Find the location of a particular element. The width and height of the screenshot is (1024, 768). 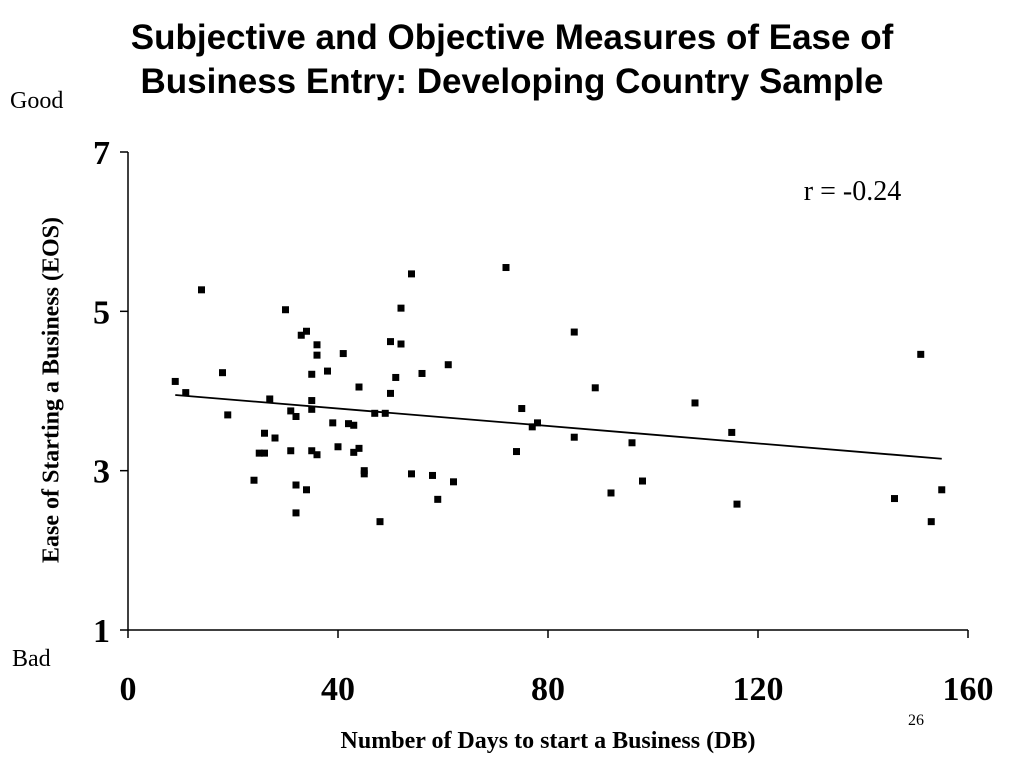

x-tick-label: 80 is located at coordinates (548, 689).